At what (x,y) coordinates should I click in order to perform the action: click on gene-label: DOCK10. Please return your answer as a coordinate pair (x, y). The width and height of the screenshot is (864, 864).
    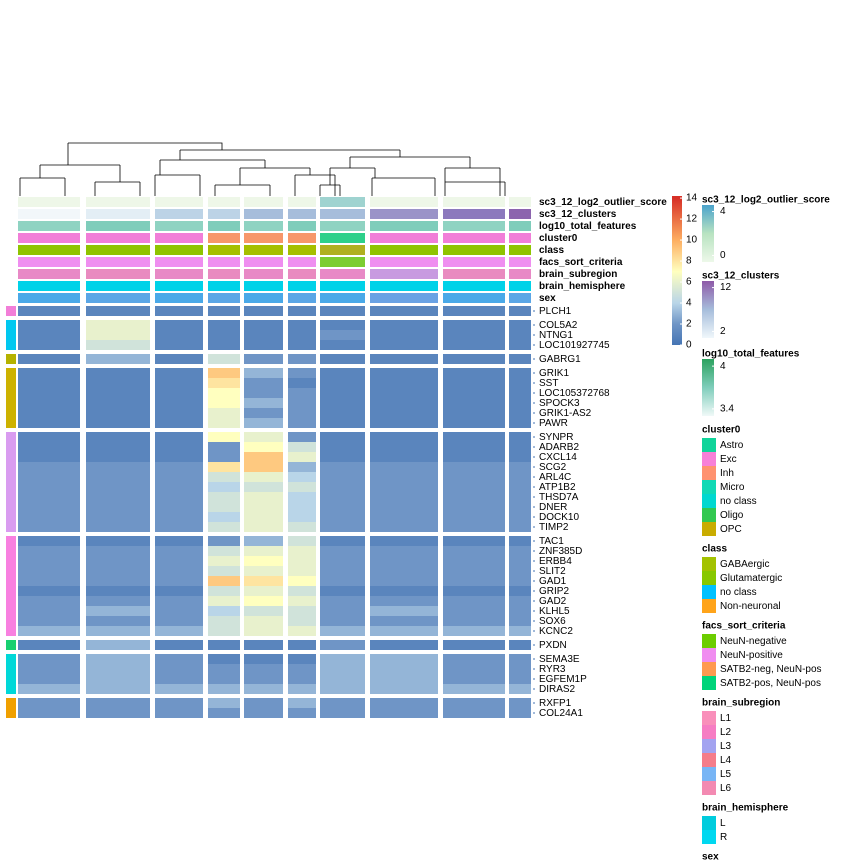
    Looking at the image, I should click on (559, 517).